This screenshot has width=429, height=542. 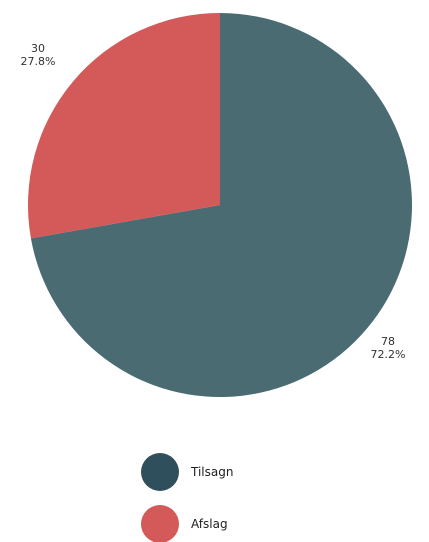 What do you see at coordinates (160, 523) in the screenshot?
I see `legend-swatch-afslag` at bounding box center [160, 523].